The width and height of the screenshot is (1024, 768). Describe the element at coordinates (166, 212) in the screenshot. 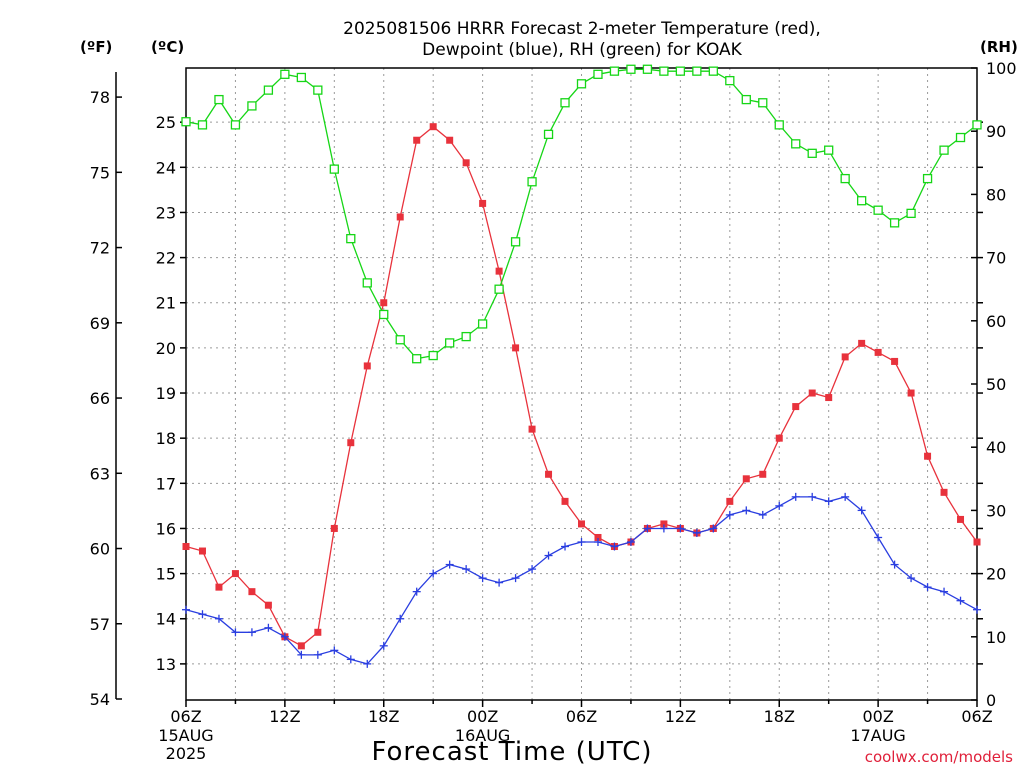

I see `celsius-tick-label: 23` at that location.